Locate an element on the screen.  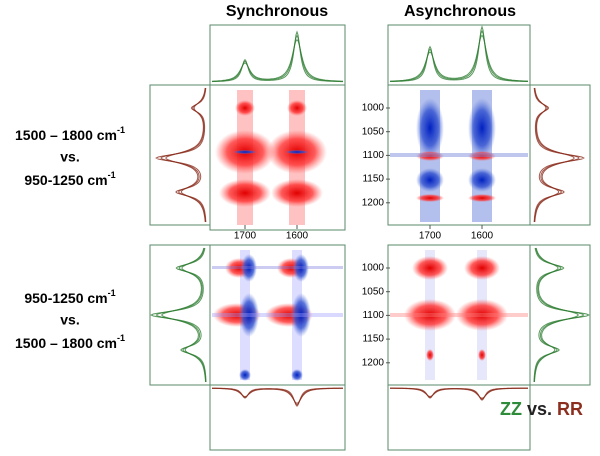
legend: ZZ vs. RR is located at coordinates (541, 409).